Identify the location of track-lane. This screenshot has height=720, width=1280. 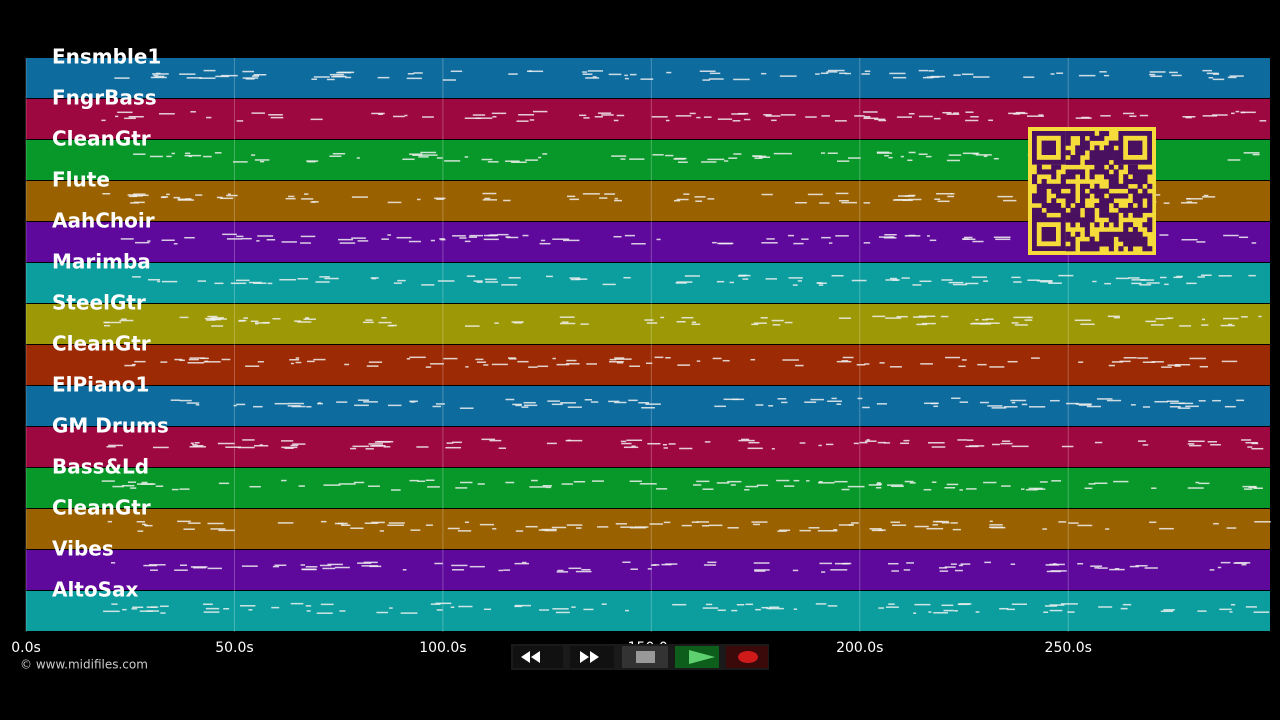
(648, 365).